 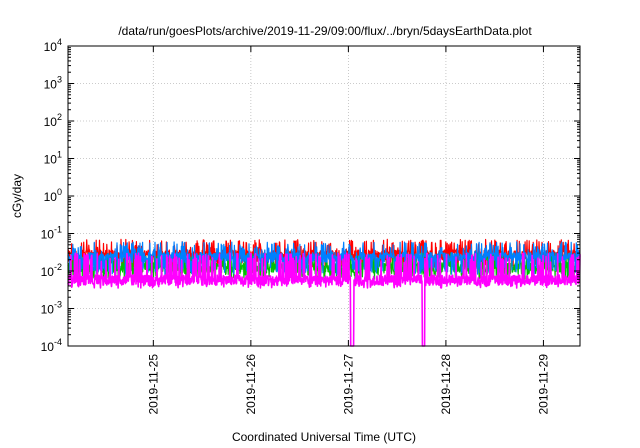 I want to click on y-tick-label: 10⁴, so click(x=53, y=45).